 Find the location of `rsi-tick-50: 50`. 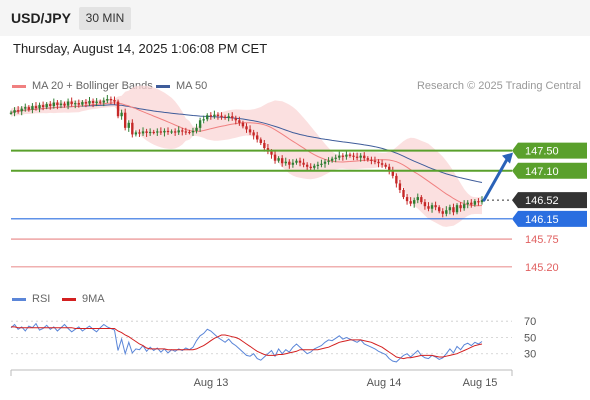

rsi-tick-50: 50 is located at coordinates (530, 338).